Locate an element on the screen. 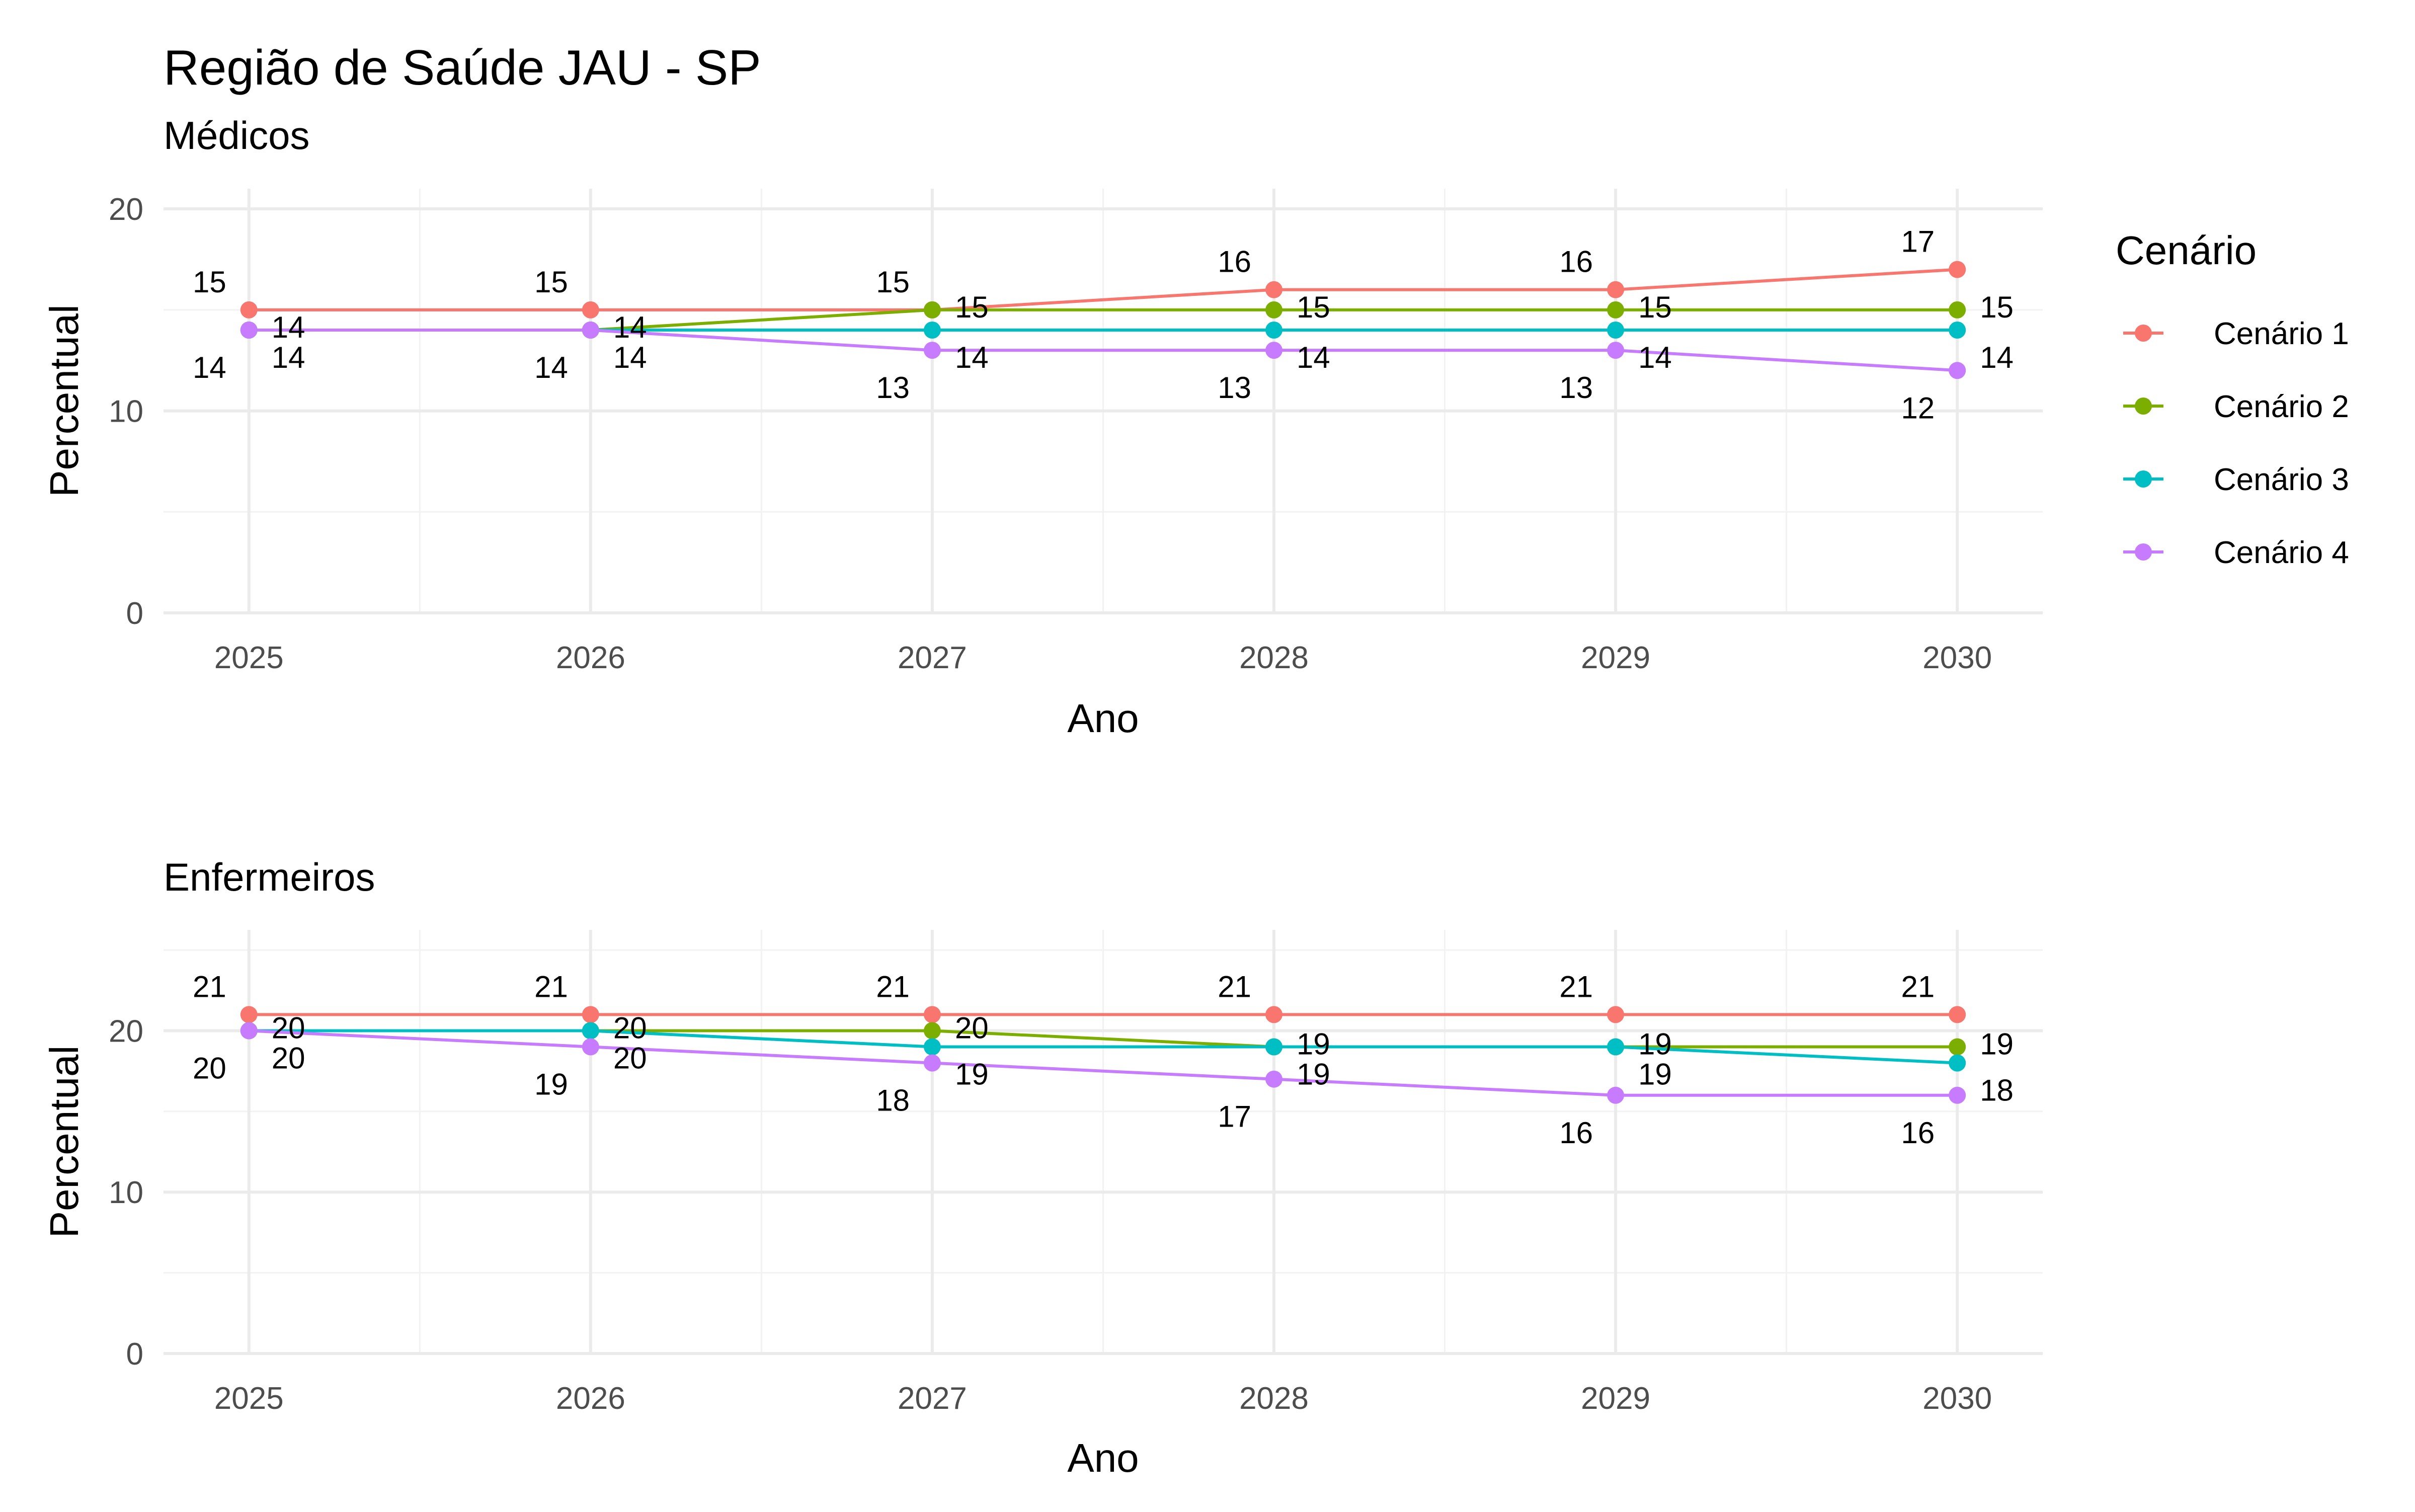 This screenshot has width=2415, height=1512. data-label-cenario-4: 12 is located at coordinates (1918, 408).